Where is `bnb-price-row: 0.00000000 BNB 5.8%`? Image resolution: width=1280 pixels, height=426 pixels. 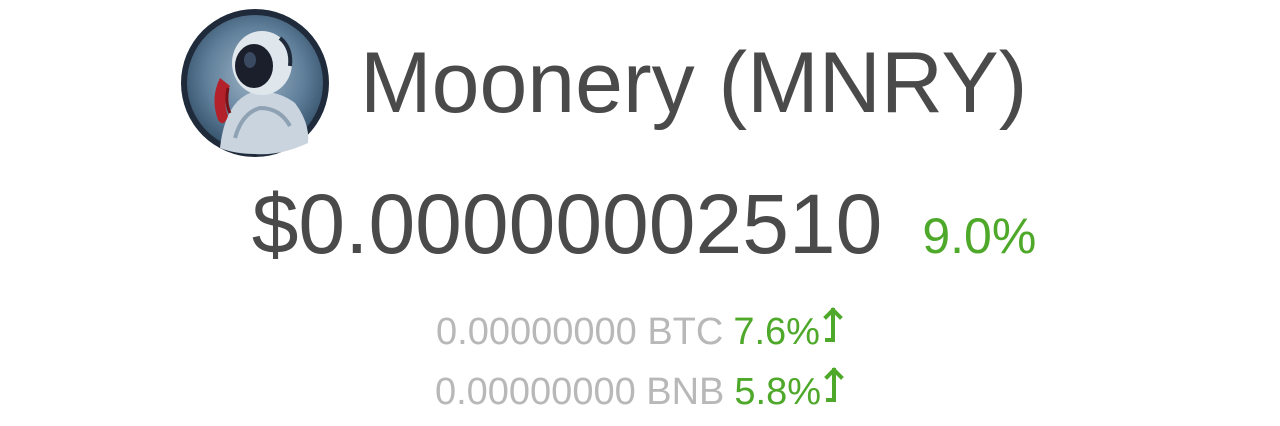 bnb-price-row: 0.00000000 BNB 5.8% is located at coordinates (640, 388).